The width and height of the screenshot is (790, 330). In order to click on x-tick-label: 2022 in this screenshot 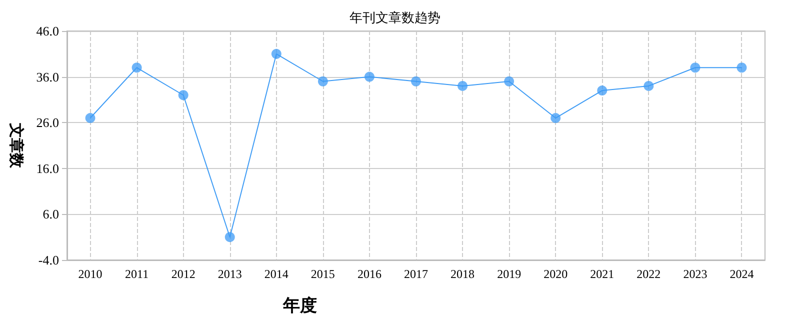, I will do `click(648, 274)`.